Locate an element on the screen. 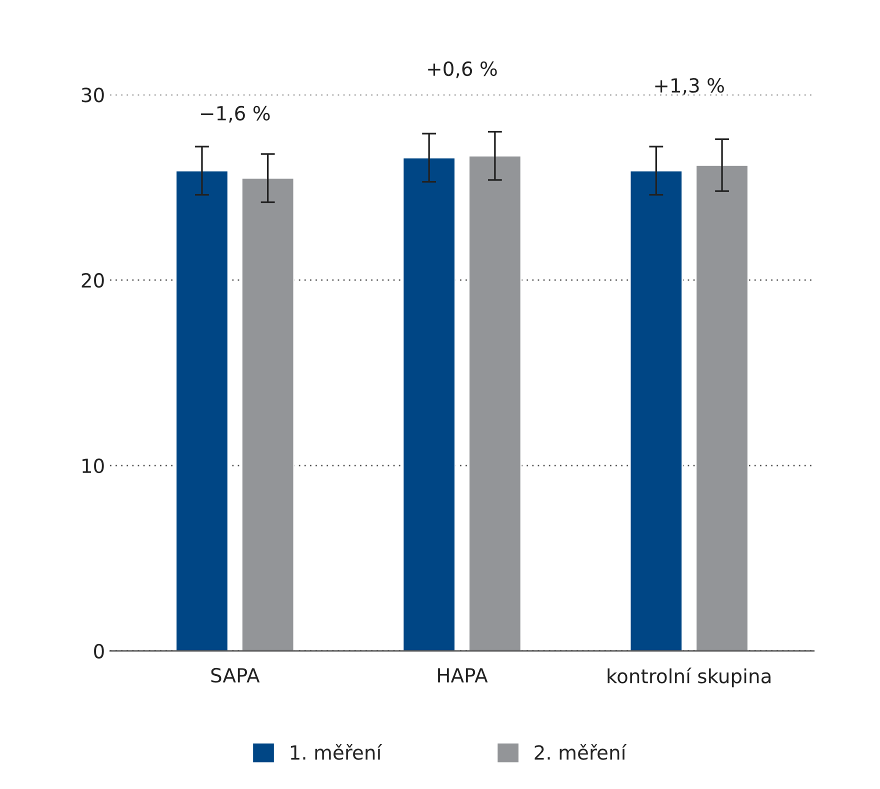 The image size is (880, 789). annotation: −1,6 % is located at coordinates (235, 114).